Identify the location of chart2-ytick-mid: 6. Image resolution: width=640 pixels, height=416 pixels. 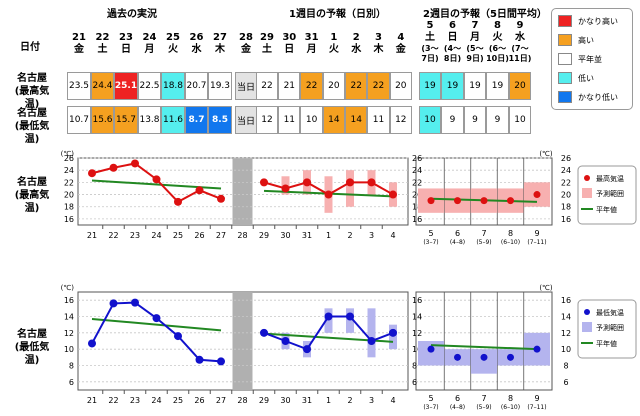
(414, 382).